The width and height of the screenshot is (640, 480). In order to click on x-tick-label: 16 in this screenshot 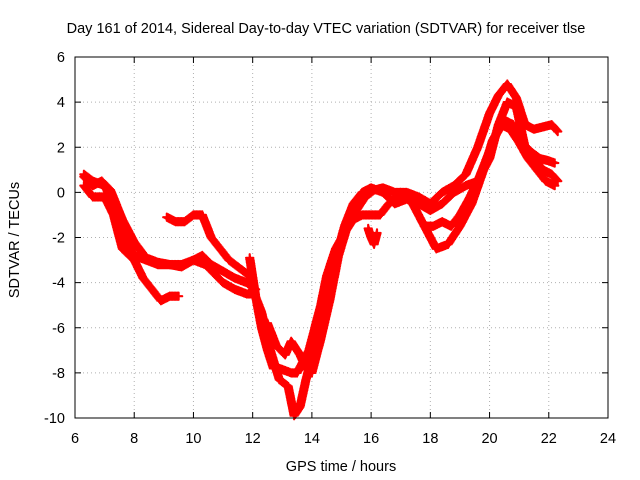, I will do `click(371, 439)`.